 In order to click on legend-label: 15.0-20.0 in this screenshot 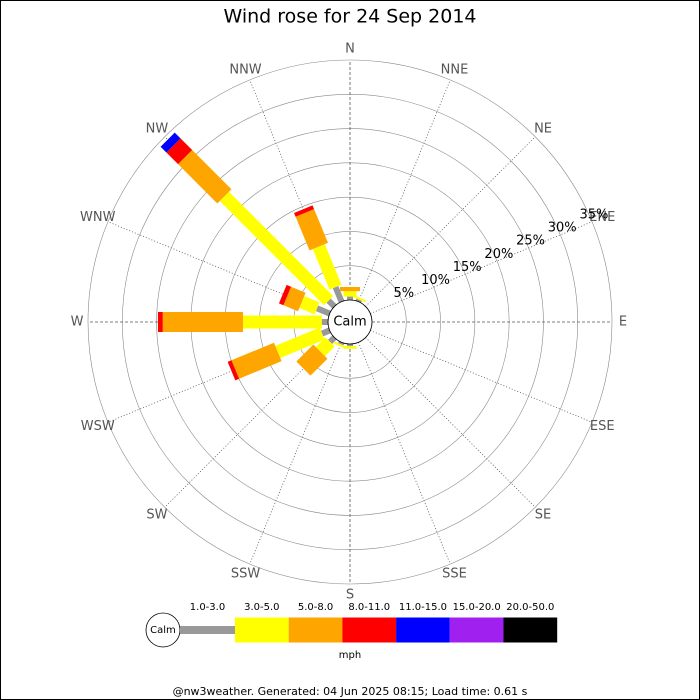, I will do `click(477, 607)`.